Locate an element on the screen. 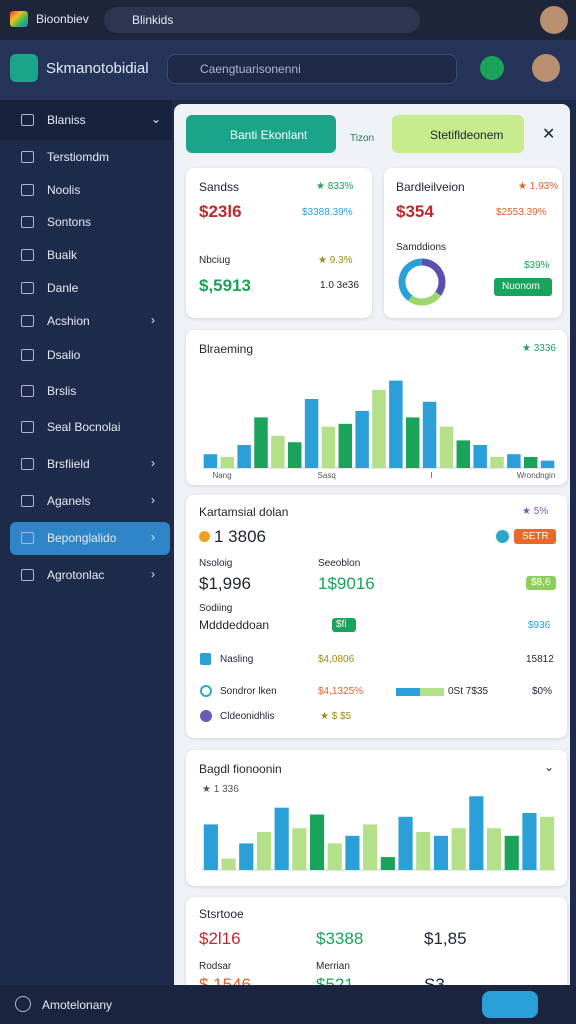 Image resolution: width=576 pixels, height=1024 pixels. nav-item: Danle is located at coordinates (63, 288).